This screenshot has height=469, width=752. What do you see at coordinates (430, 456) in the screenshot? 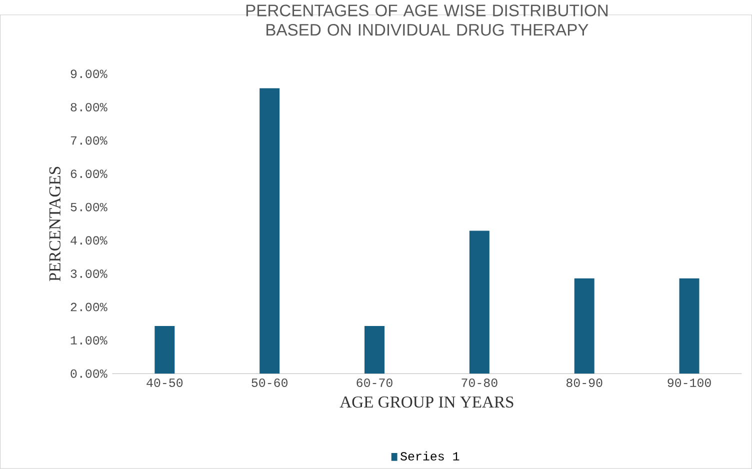
I see `legend-label: Series 1` at bounding box center [430, 456].